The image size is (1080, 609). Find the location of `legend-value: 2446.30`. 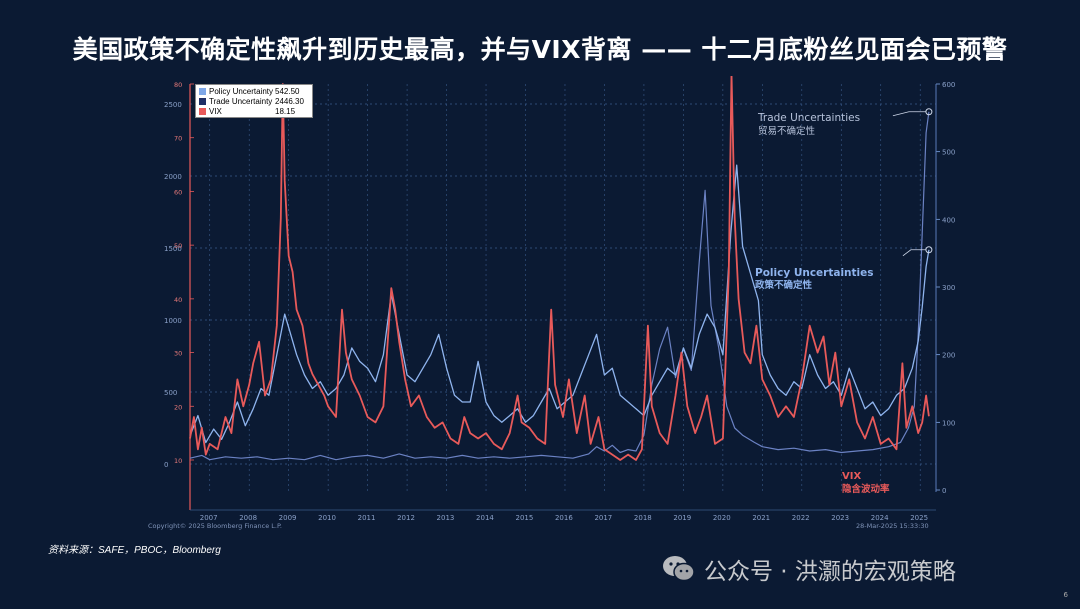

legend-value: 2446.30 is located at coordinates (289, 101).